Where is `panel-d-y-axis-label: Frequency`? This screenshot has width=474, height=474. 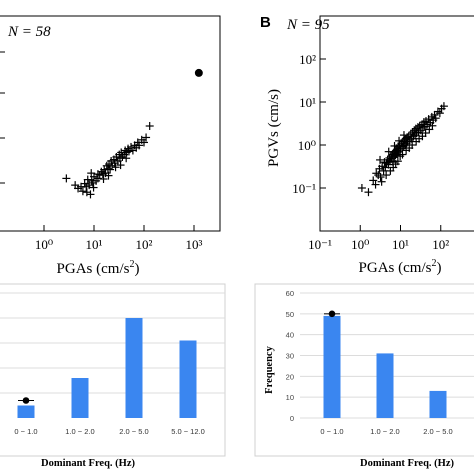 panel-d-y-axis-label: Frequency is located at coordinates (269, 369).